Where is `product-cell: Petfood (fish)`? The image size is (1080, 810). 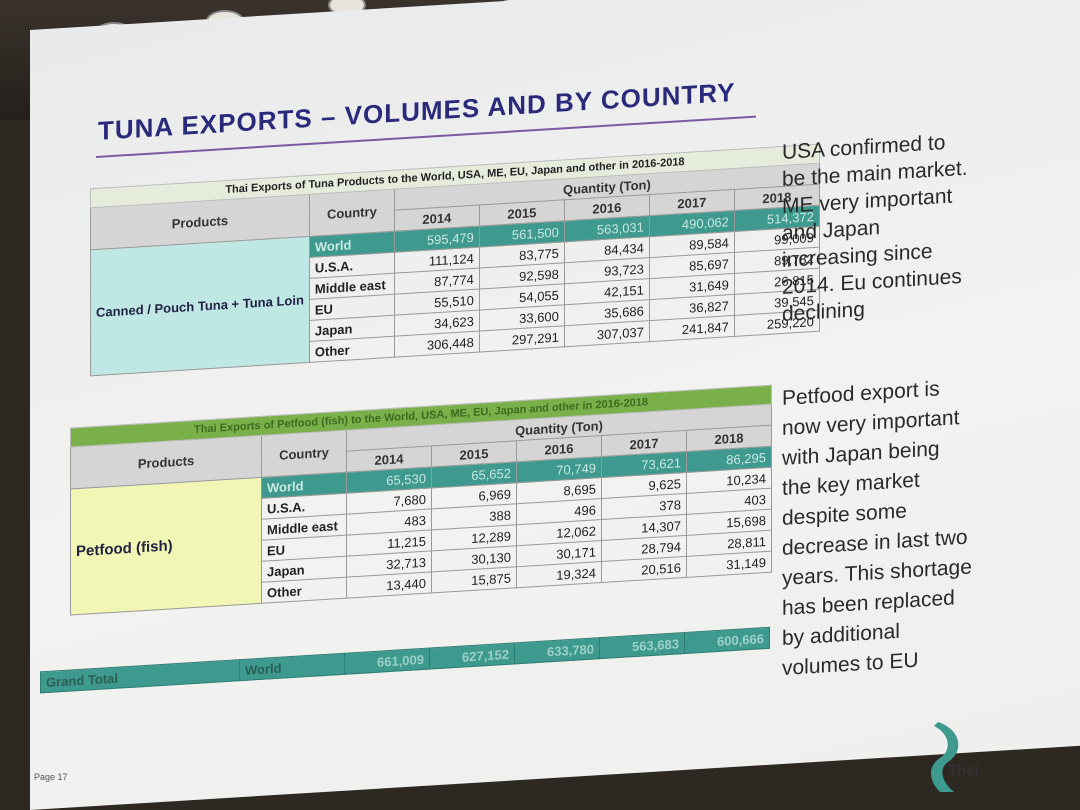
product-cell: Petfood (fish) is located at coordinates (166, 546).